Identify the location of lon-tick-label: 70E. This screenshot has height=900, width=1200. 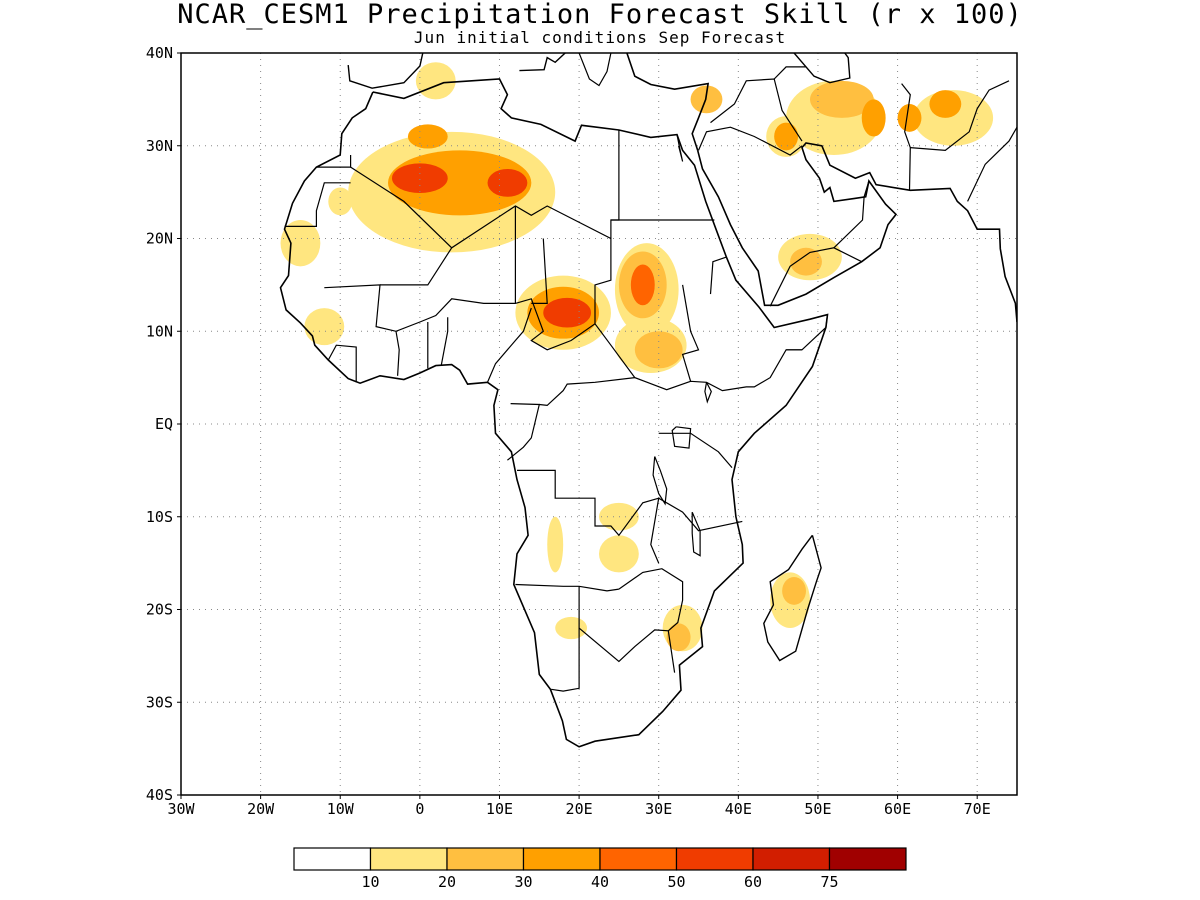
(977, 809).